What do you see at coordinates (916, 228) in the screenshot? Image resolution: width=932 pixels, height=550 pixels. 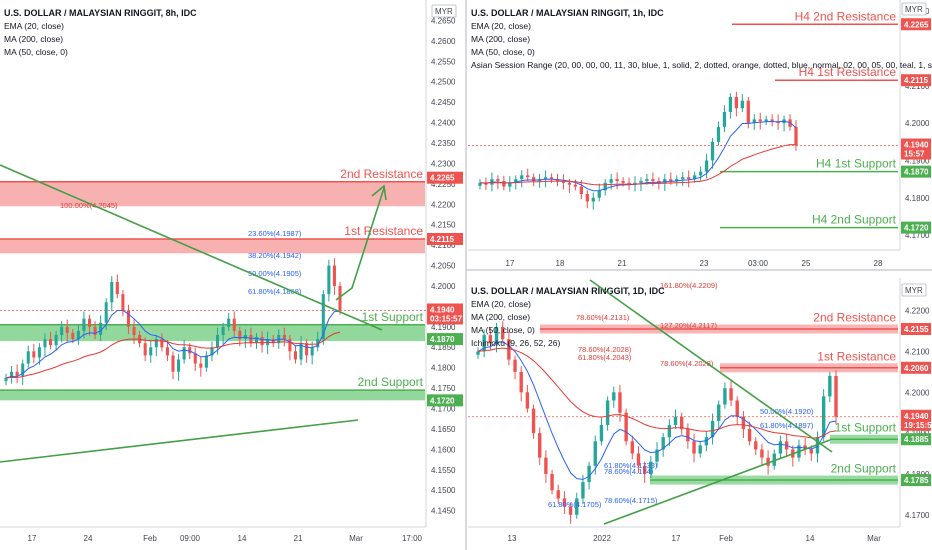 I see `zone-price-text: 4.1720` at bounding box center [916, 228].